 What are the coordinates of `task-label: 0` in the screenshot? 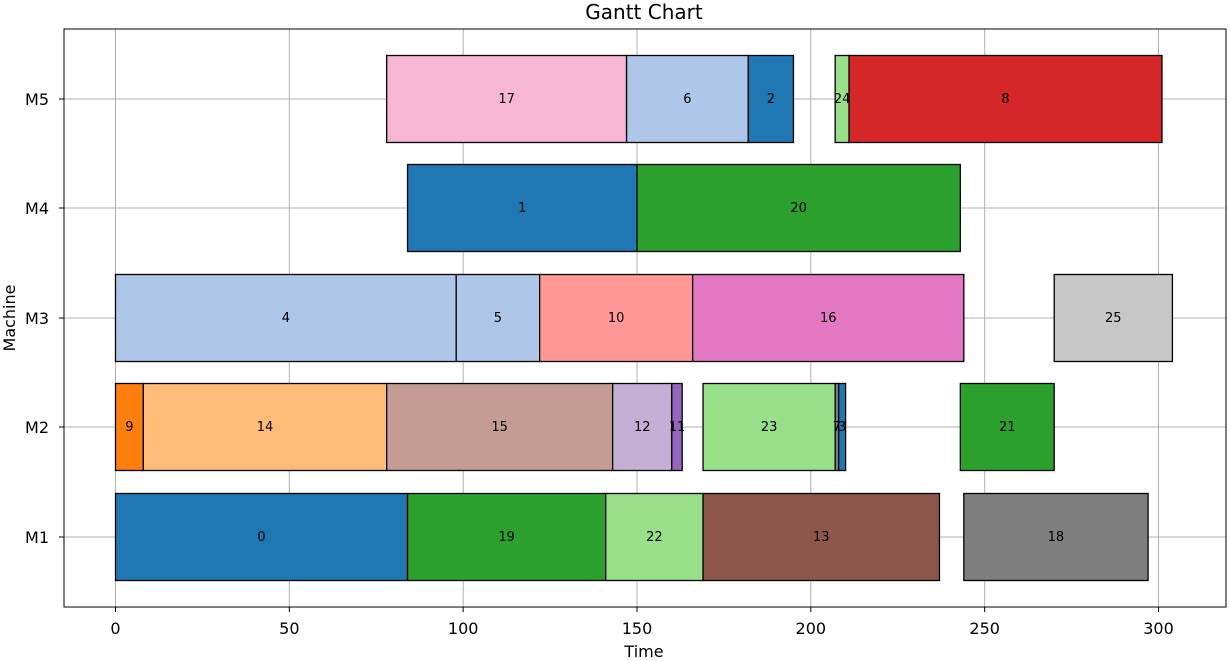 It's located at (261, 537).